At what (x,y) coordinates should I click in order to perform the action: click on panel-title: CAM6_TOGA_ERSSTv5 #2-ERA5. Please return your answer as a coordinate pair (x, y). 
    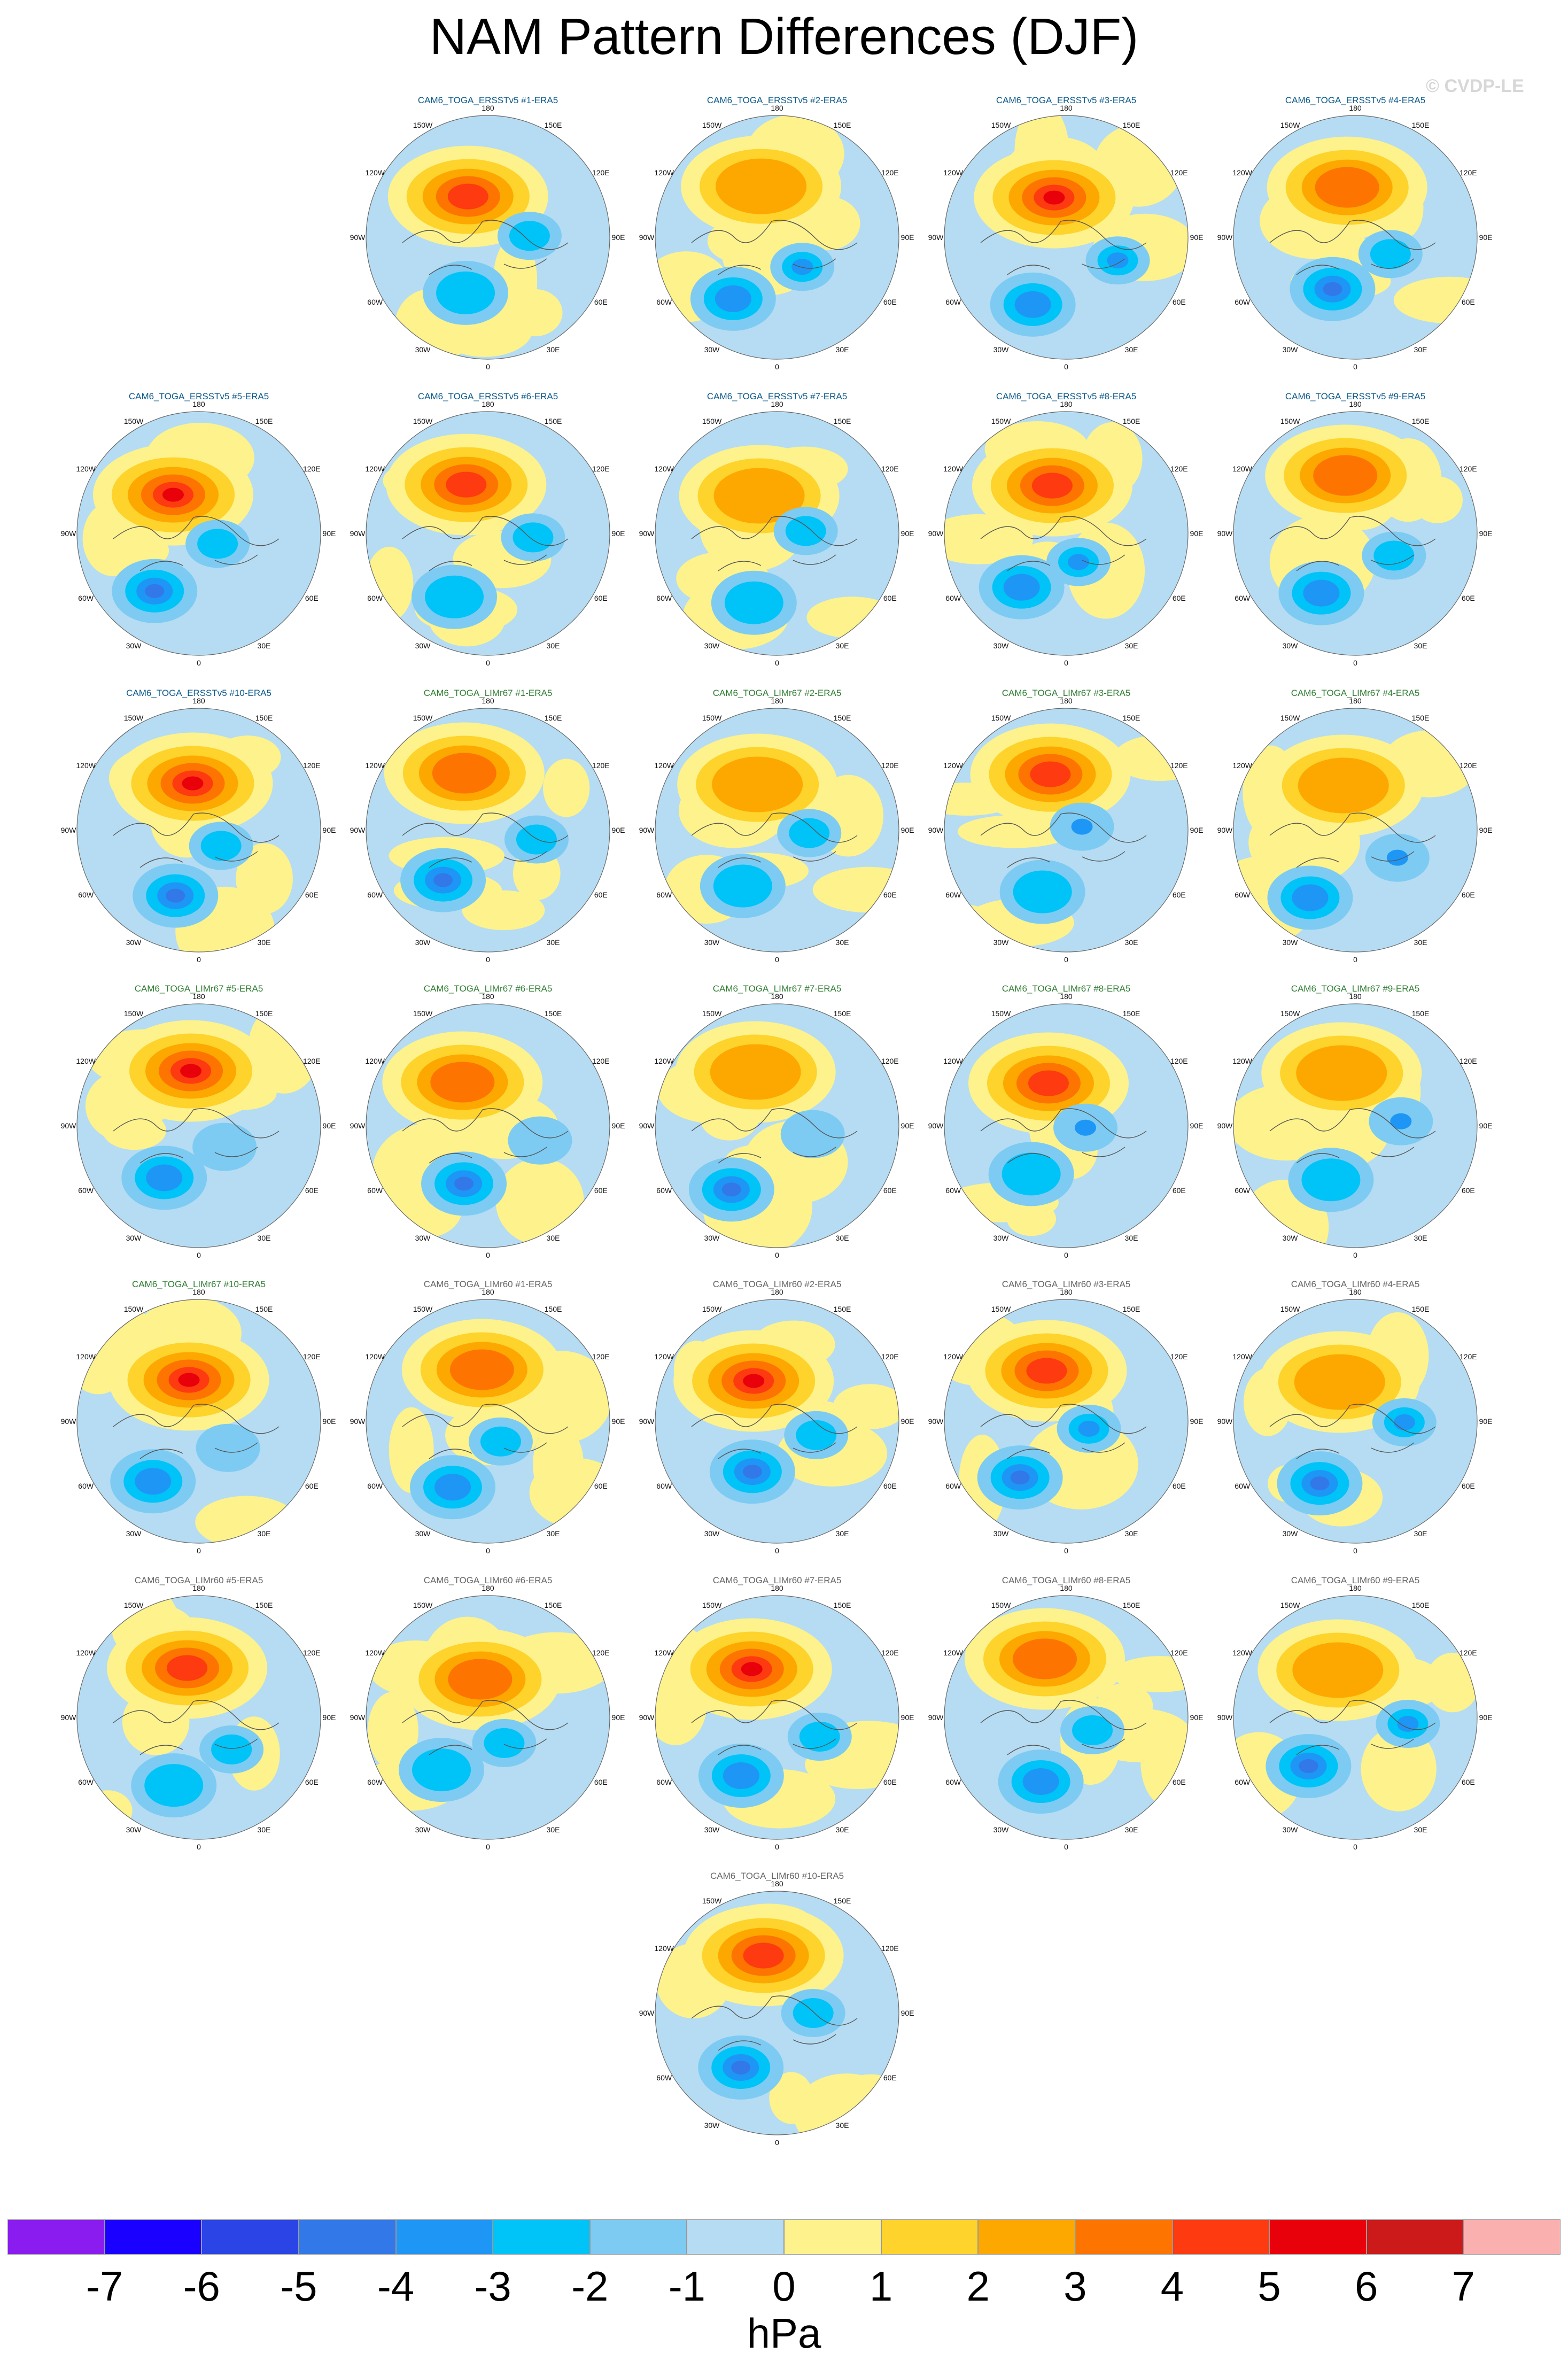
    Looking at the image, I should click on (777, 100).